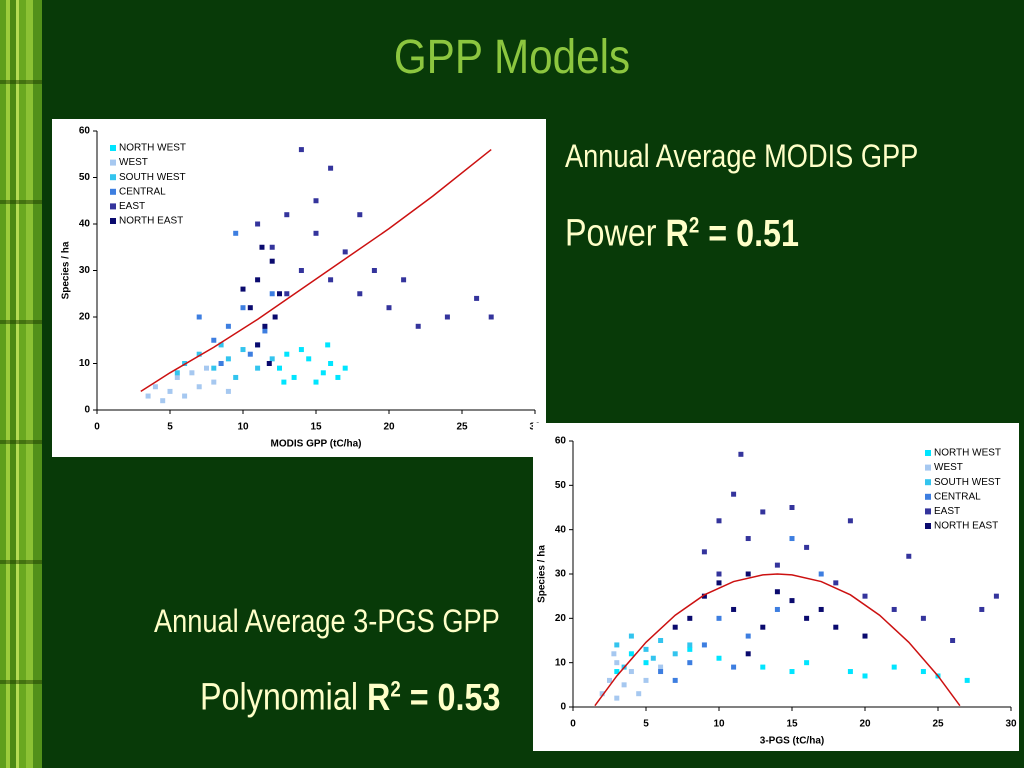 Image resolution: width=1024 pixels, height=768 pixels. Describe the element at coordinates (327, 621) in the screenshot. I see `pgs-label: Annual Average 3-PGS GPP` at that location.